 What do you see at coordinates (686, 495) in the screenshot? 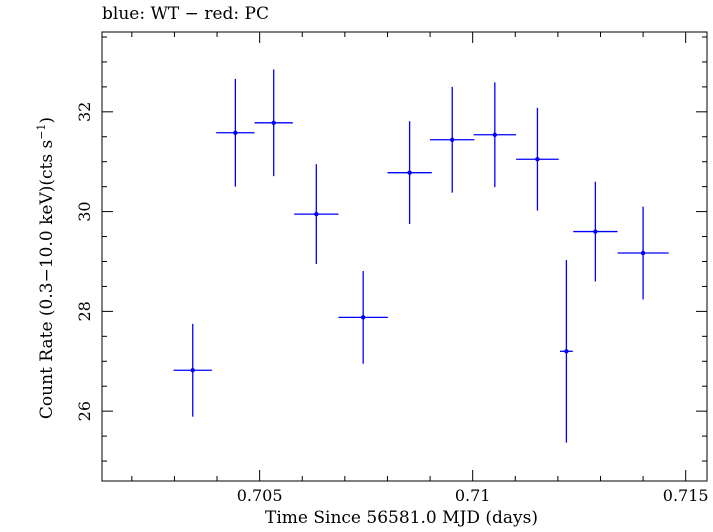
I see `x-tick-label: 0.715` at bounding box center [686, 495].